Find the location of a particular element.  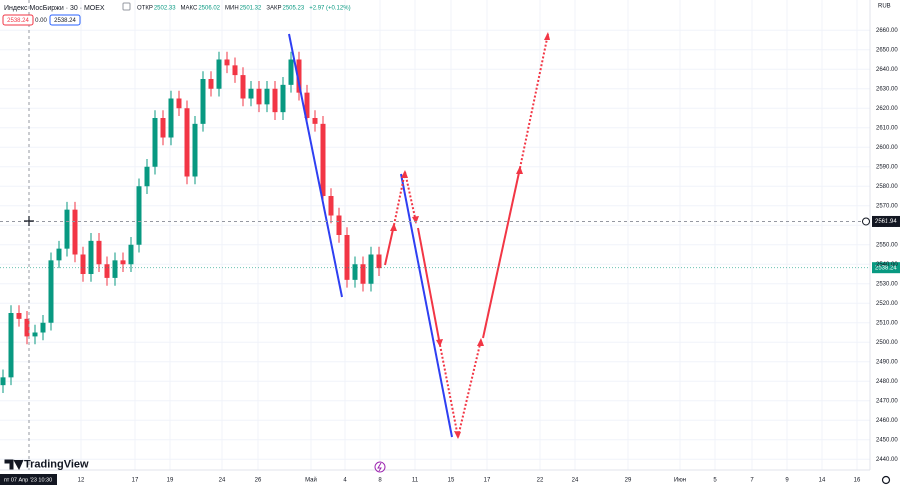

y-tick-label: 2590.00 is located at coordinates (887, 167).